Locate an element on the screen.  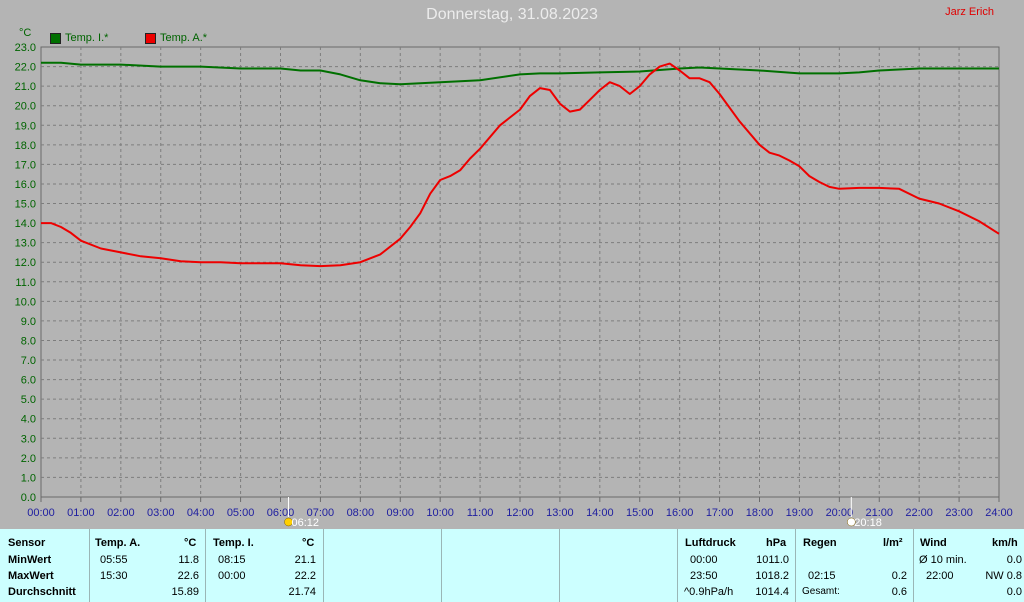
temp-a-unit: °C is located at coordinates (190, 543).